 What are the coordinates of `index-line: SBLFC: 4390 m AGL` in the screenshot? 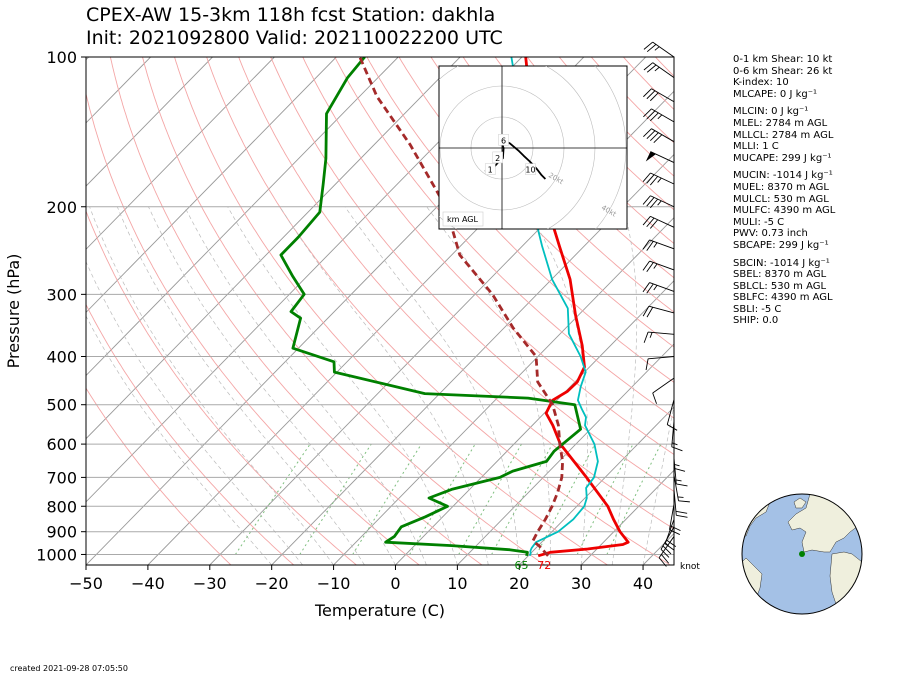 It's located at (783, 298).